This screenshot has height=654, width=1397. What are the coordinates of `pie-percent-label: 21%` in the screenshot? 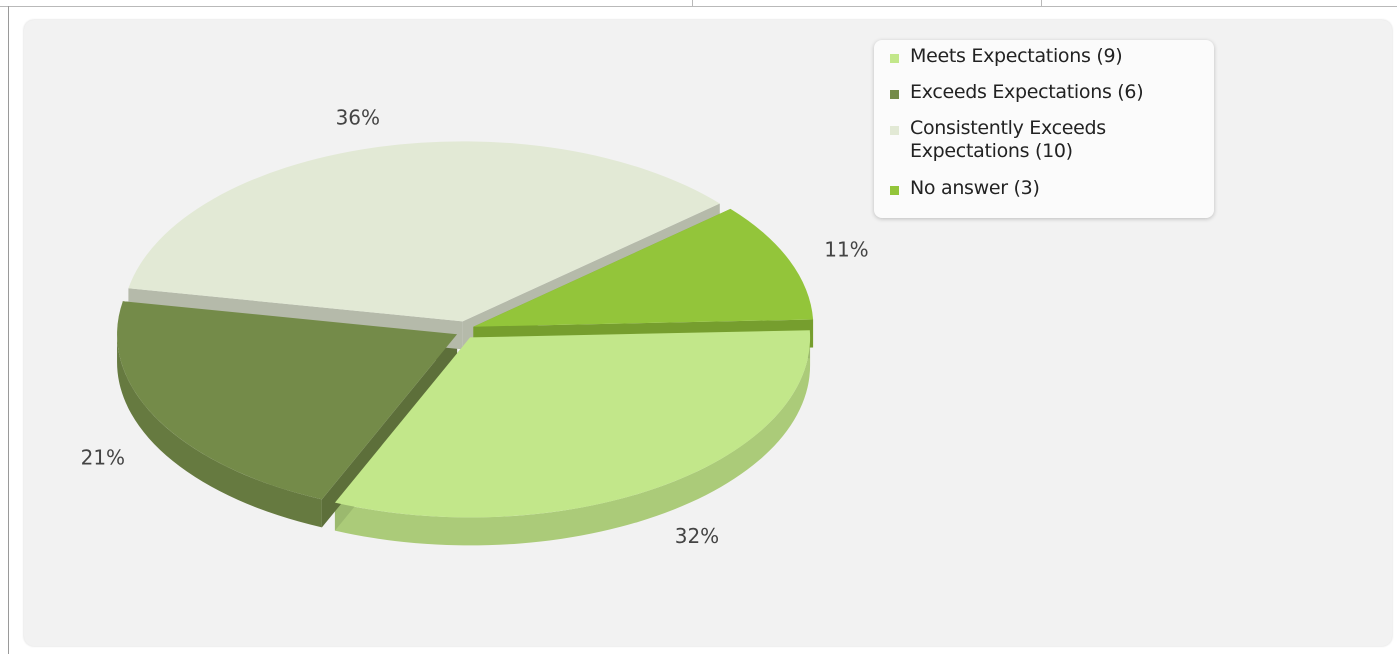 It's located at (103, 457).